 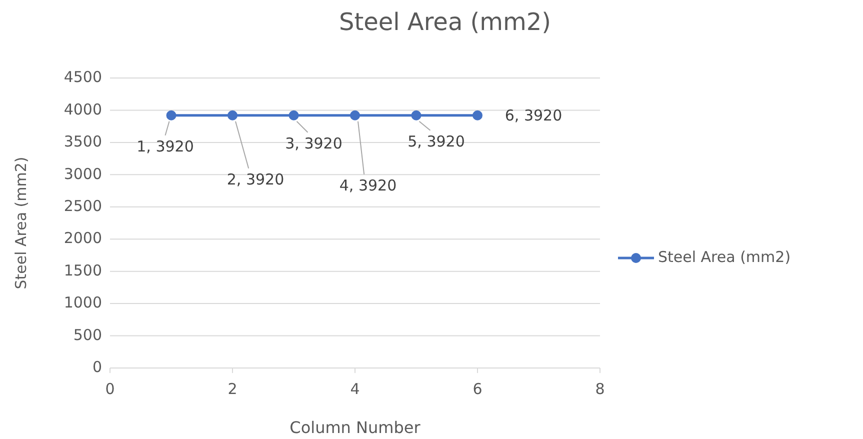 What do you see at coordinates (83, 238) in the screenshot?
I see `y-tick-label: 2000` at bounding box center [83, 238].